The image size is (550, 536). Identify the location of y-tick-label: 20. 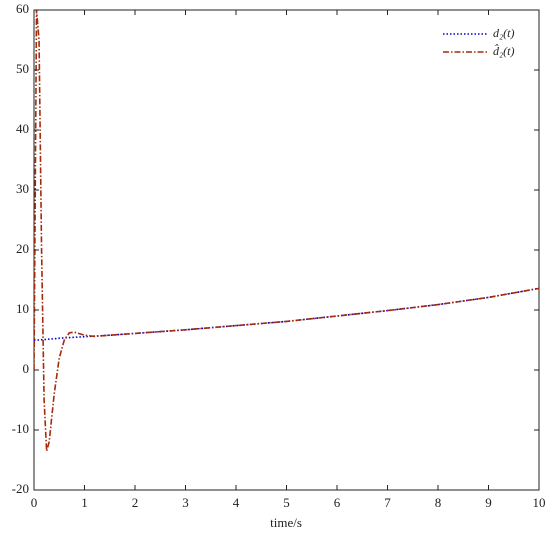
(22, 248).